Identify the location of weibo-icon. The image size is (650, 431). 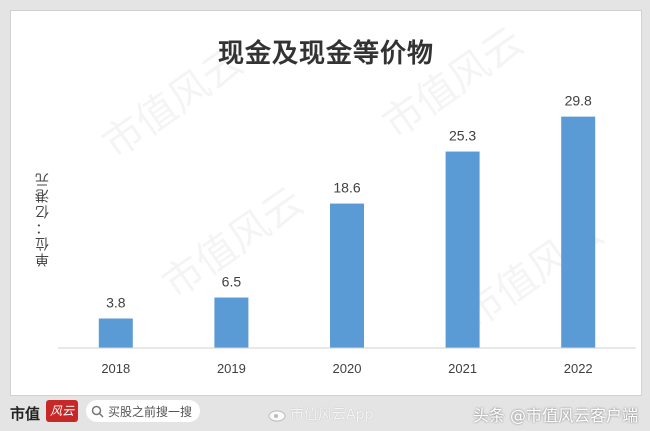
(278, 414).